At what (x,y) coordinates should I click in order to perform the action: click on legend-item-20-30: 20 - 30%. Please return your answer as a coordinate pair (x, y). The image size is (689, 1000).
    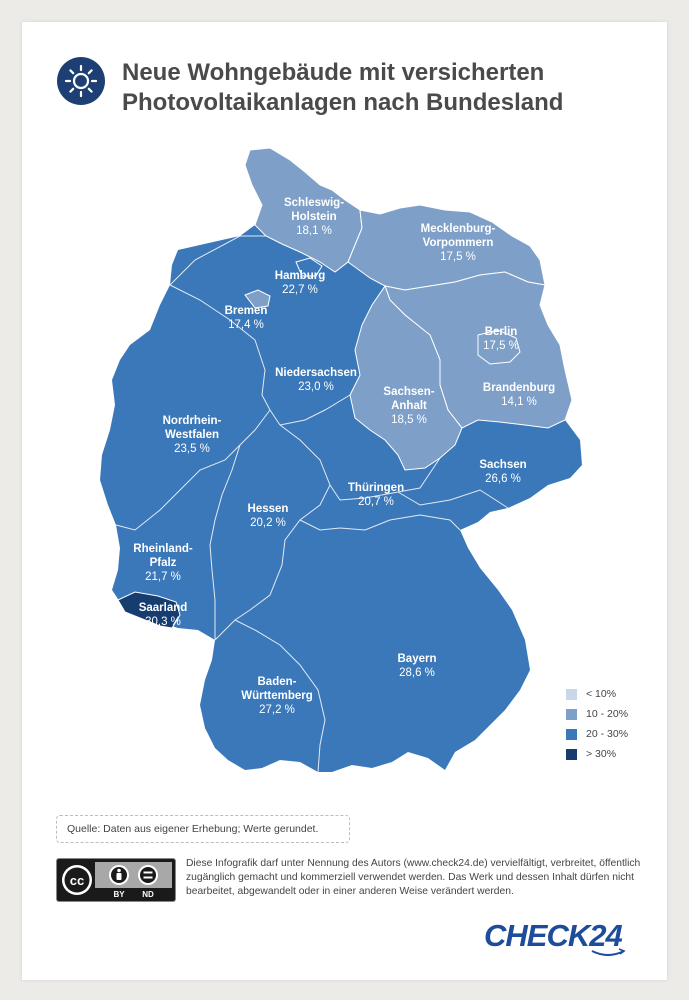
    Looking at the image, I should click on (597, 734).